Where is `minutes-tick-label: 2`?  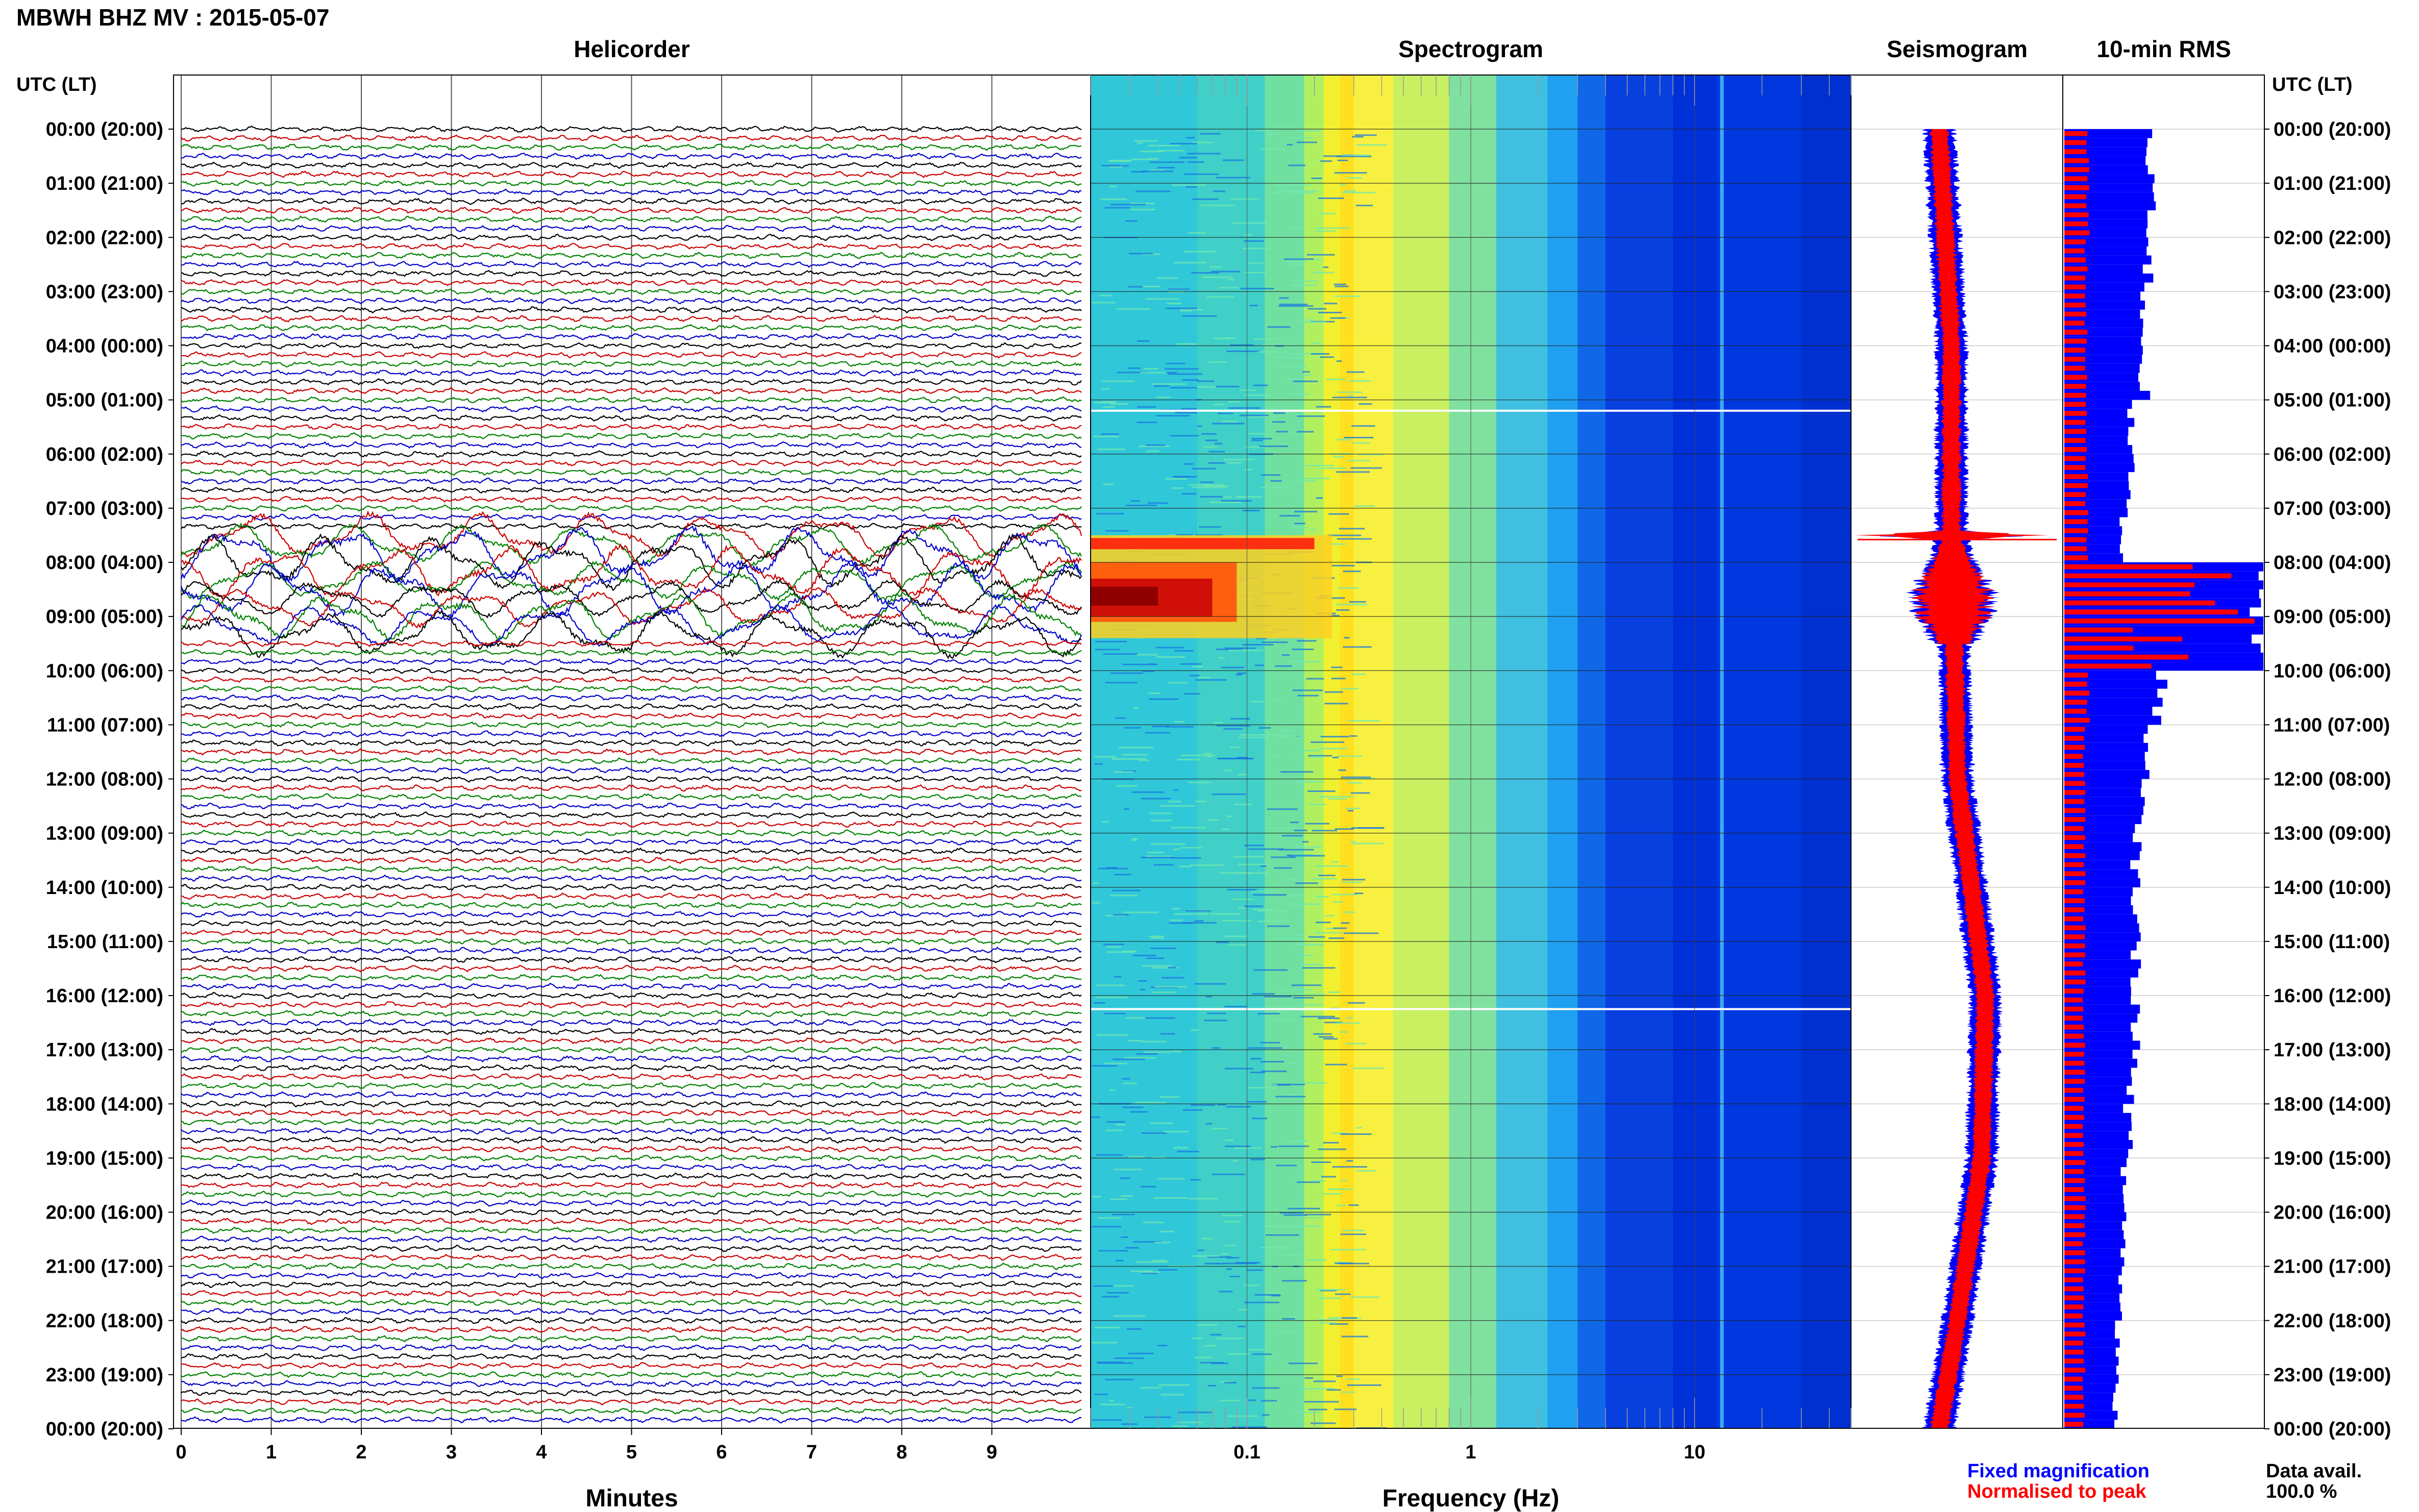 minutes-tick-label: 2 is located at coordinates (361, 1452).